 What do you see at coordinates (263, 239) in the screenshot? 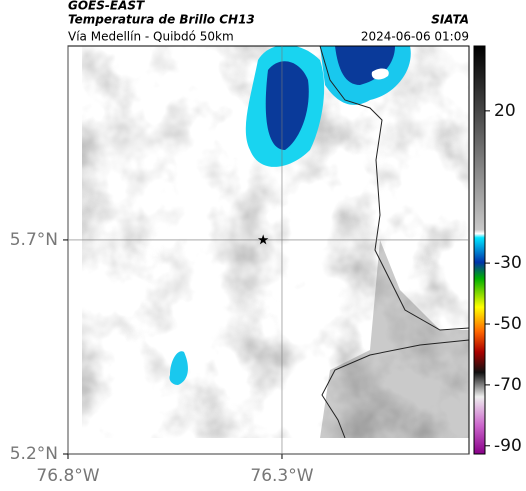
I see `location-marker` at bounding box center [263, 239].